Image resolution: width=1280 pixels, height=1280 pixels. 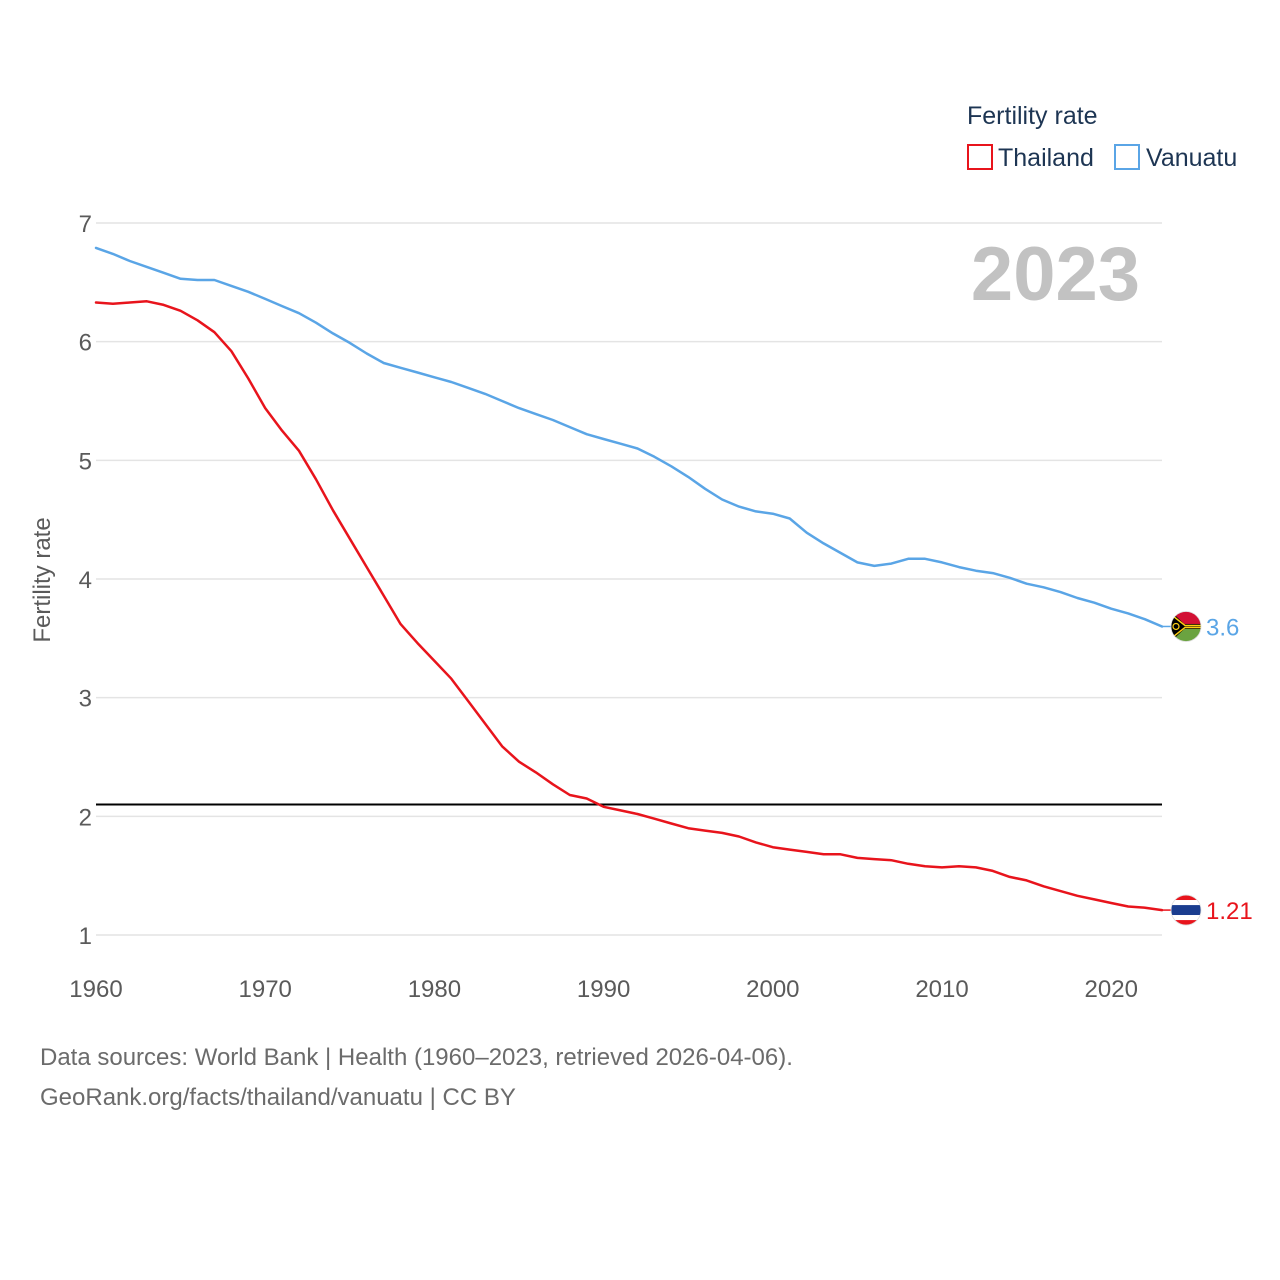 I want to click on x-tick-label-2000: 2000, so click(x=772, y=989).